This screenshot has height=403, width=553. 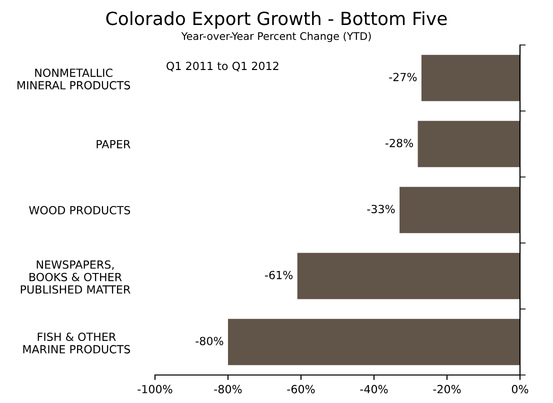 I want to click on x-tick-label: -60%, so click(x=301, y=389).